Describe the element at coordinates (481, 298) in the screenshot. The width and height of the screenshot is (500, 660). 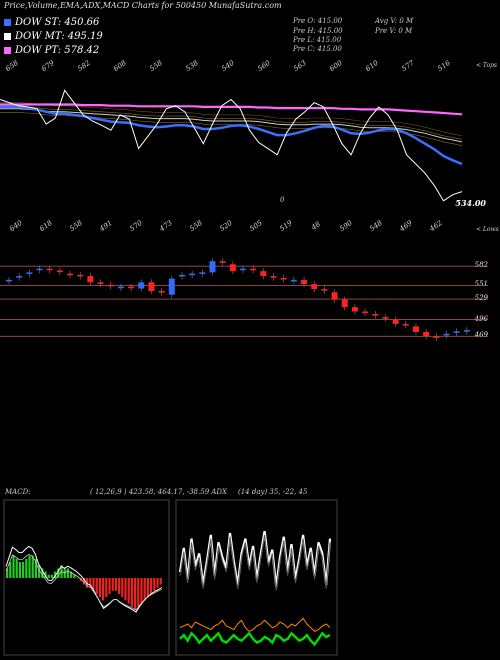
I see `price-level-label: 529` at that location.